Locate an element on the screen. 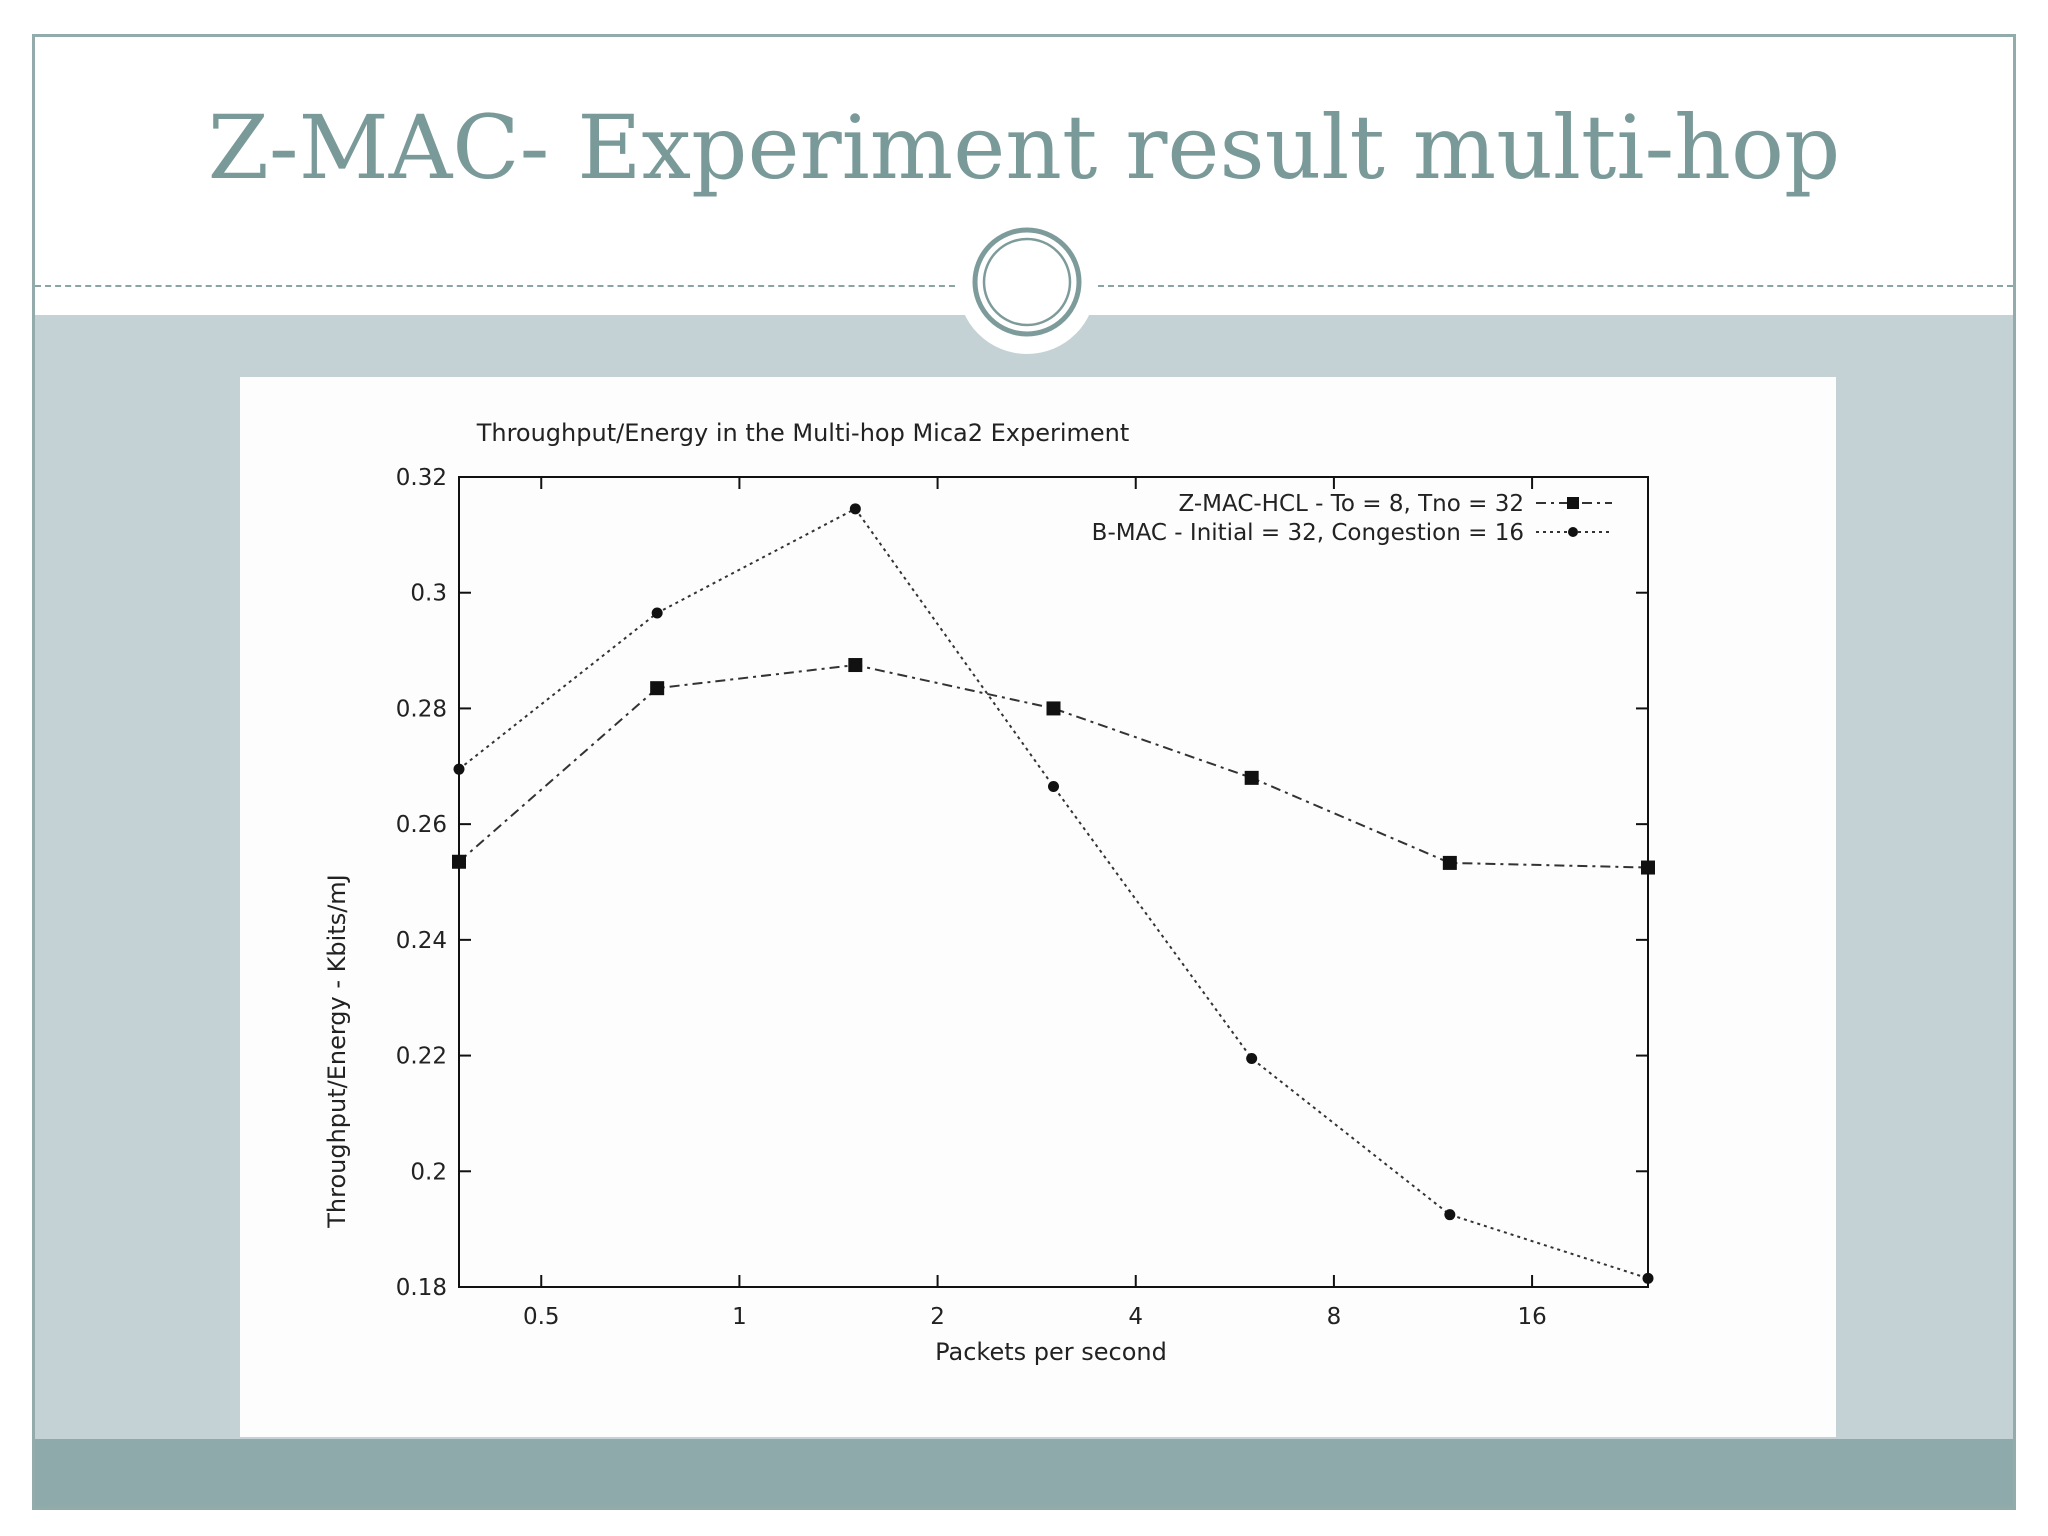 This screenshot has width=2048, height=1536. legend-label-1: Z-MAC-HCL - To = 8, Tno = 32 is located at coordinates (1352, 504).